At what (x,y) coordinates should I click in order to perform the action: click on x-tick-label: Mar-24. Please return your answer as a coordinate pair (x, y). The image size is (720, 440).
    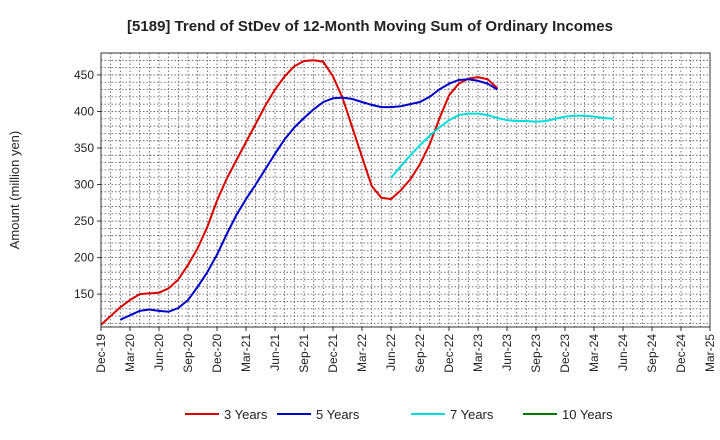
    Looking at the image, I should click on (594, 353).